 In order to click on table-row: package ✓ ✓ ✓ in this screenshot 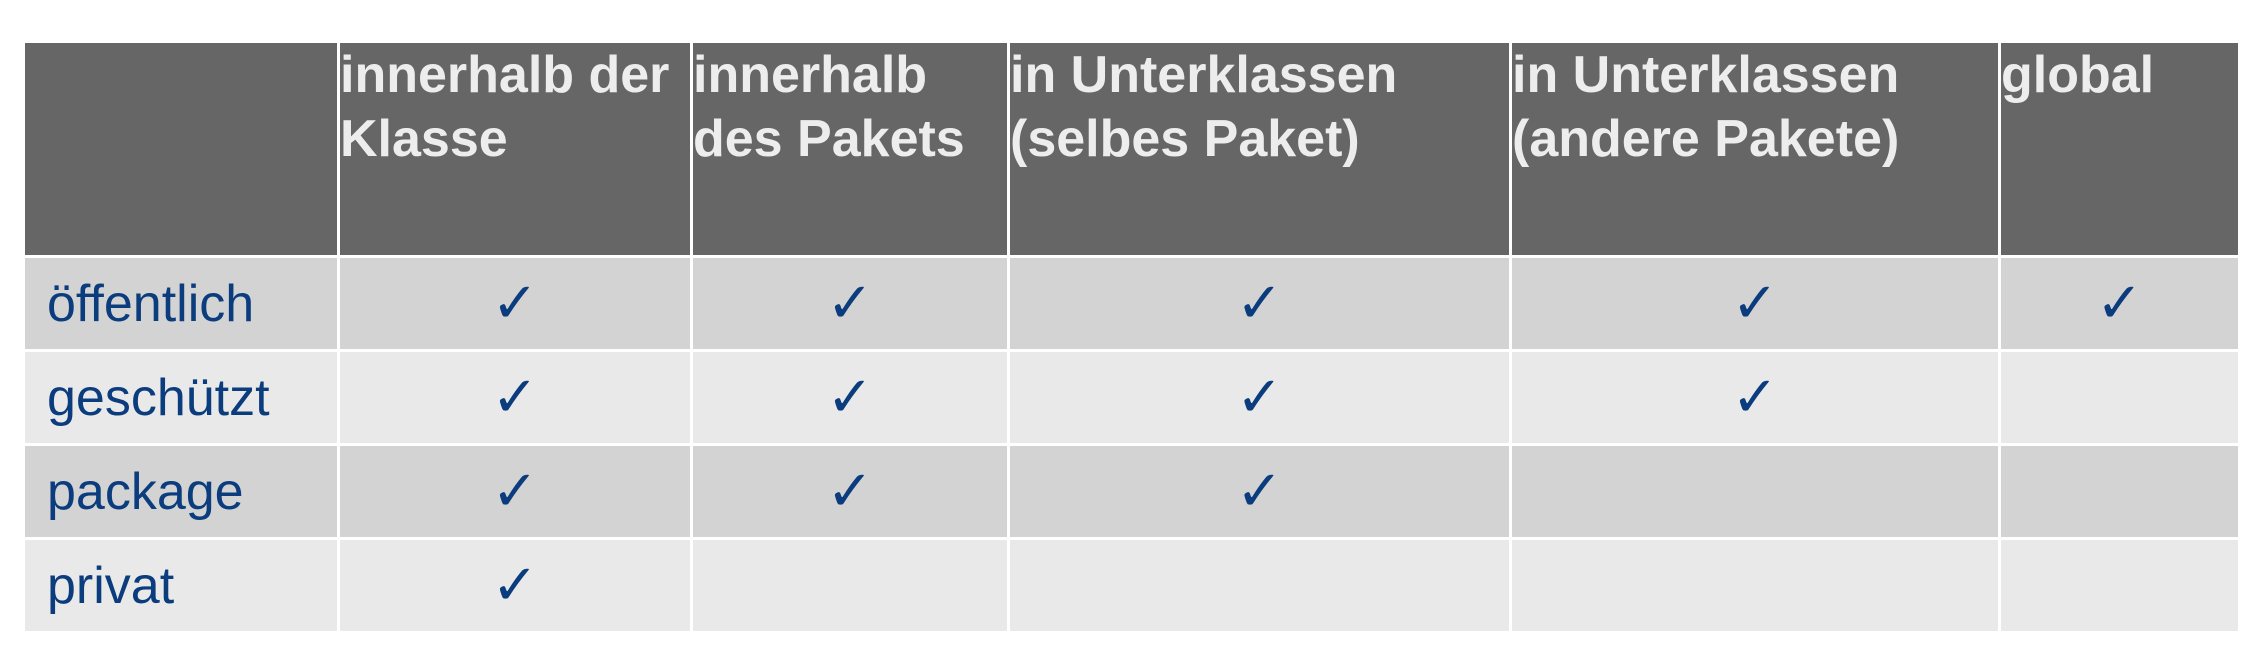, I will do `click(1131, 491)`.